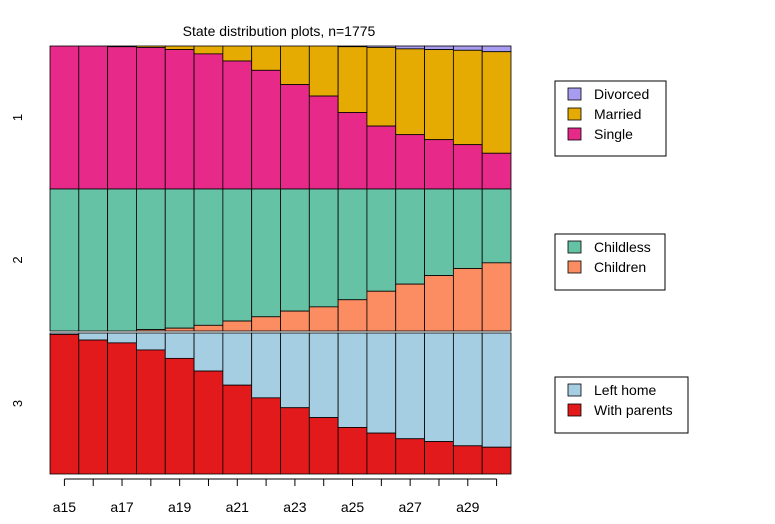 The image size is (775, 524). Describe the element at coordinates (237, 255) in the screenshot. I see `bar-segment-childless-a21` at that location.